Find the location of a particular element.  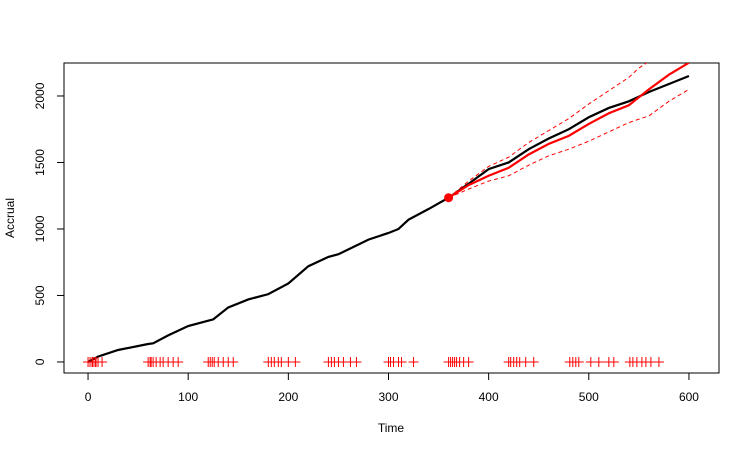

data-point is located at coordinates (449, 198).